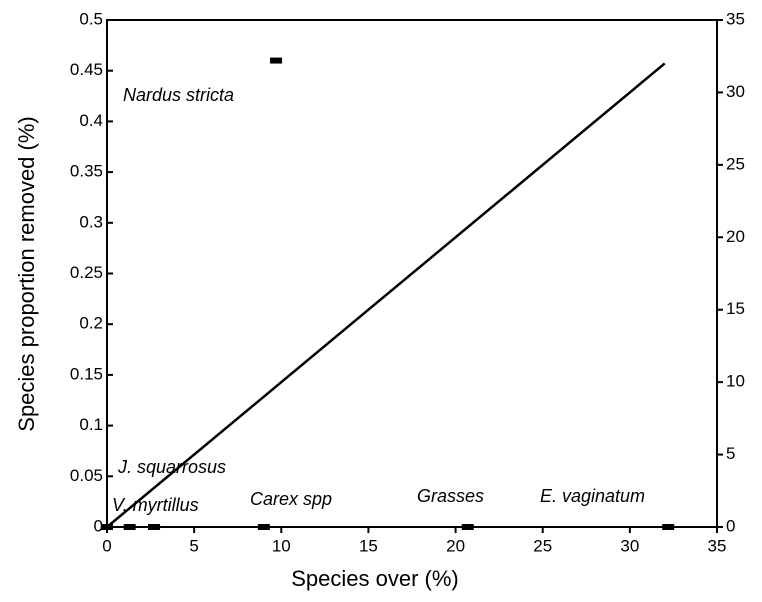  Describe the element at coordinates (193, 545) in the screenshot. I see `x-tick-label: 5` at that location.